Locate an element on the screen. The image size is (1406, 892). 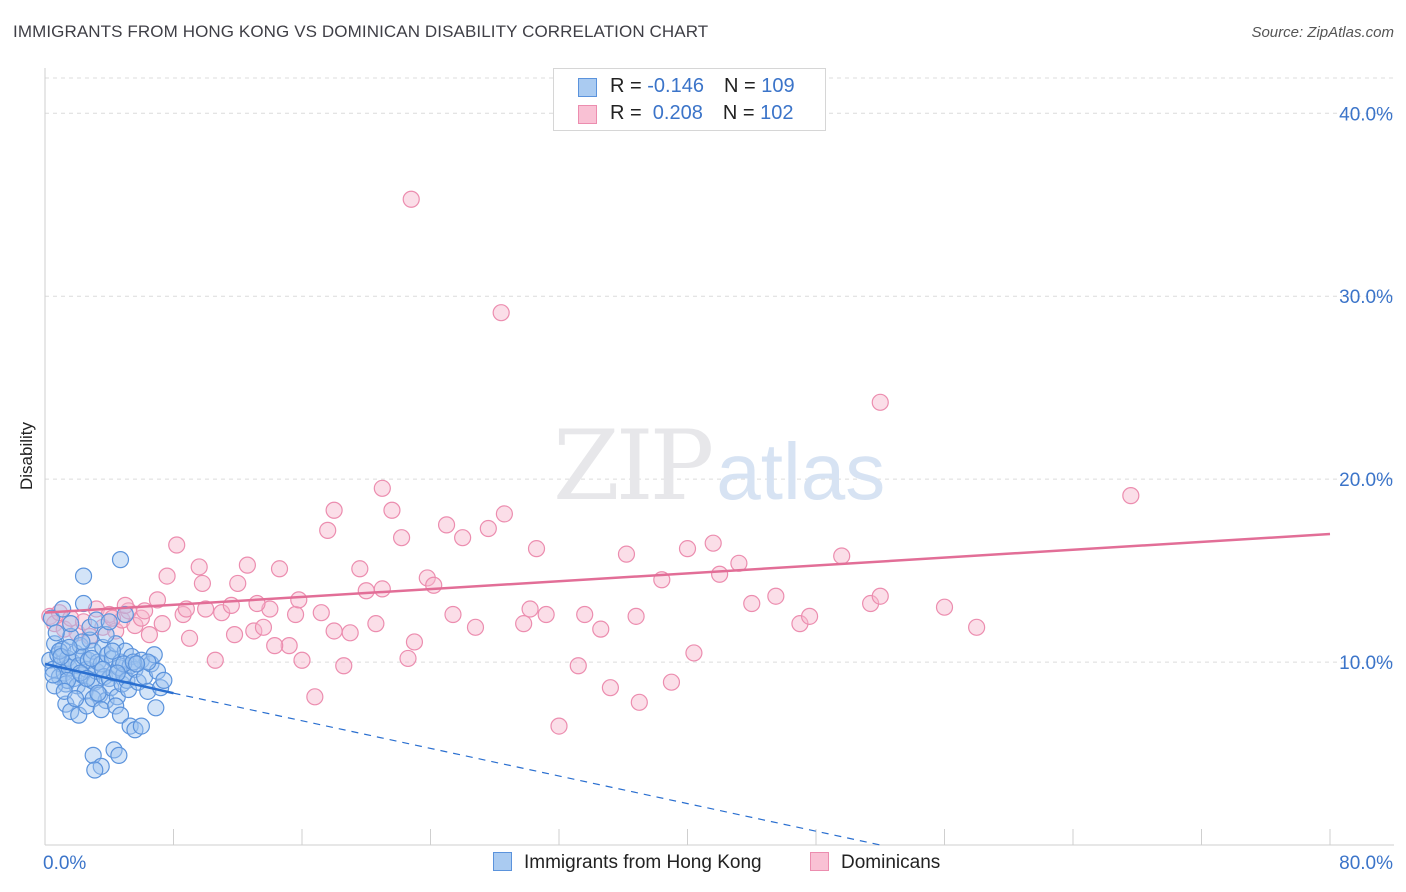
x-axis-ticks: 0.0% 80.0% is located at coordinates (718, 851).